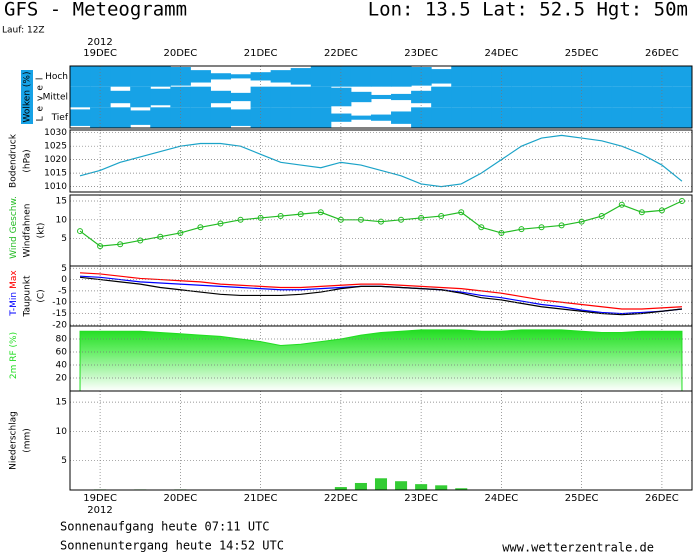 This screenshot has width=694, height=553. Describe the element at coordinates (28, 97) in the screenshot. I see `y-axis-label: Wolken (%)` at that location.